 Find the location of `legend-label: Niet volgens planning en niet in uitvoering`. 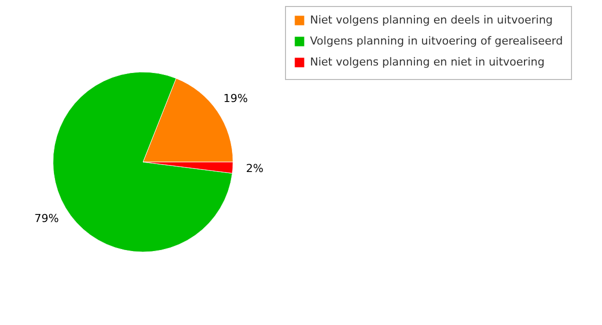

legend-label: Niet volgens planning en niet in uitvoering is located at coordinates (427, 62).